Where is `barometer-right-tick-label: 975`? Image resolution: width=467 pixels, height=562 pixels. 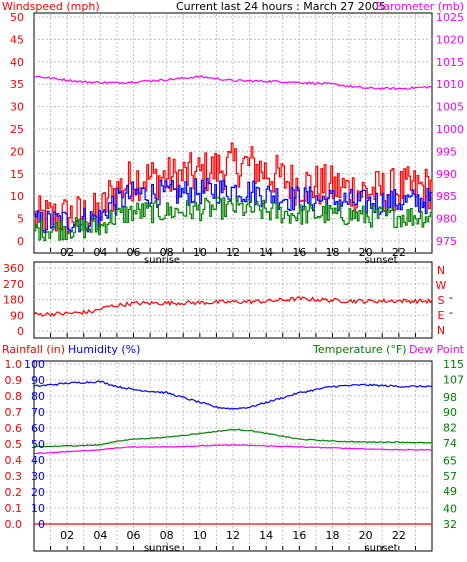
barometer-right-tick-label: 975 is located at coordinates (446, 241).